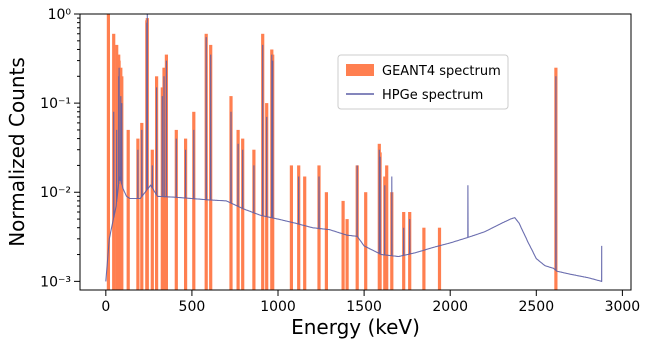 The height and width of the screenshot is (349, 647). What do you see at coordinates (360, 70) in the screenshot?
I see `legend-swatch-geant4` at bounding box center [360, 70].